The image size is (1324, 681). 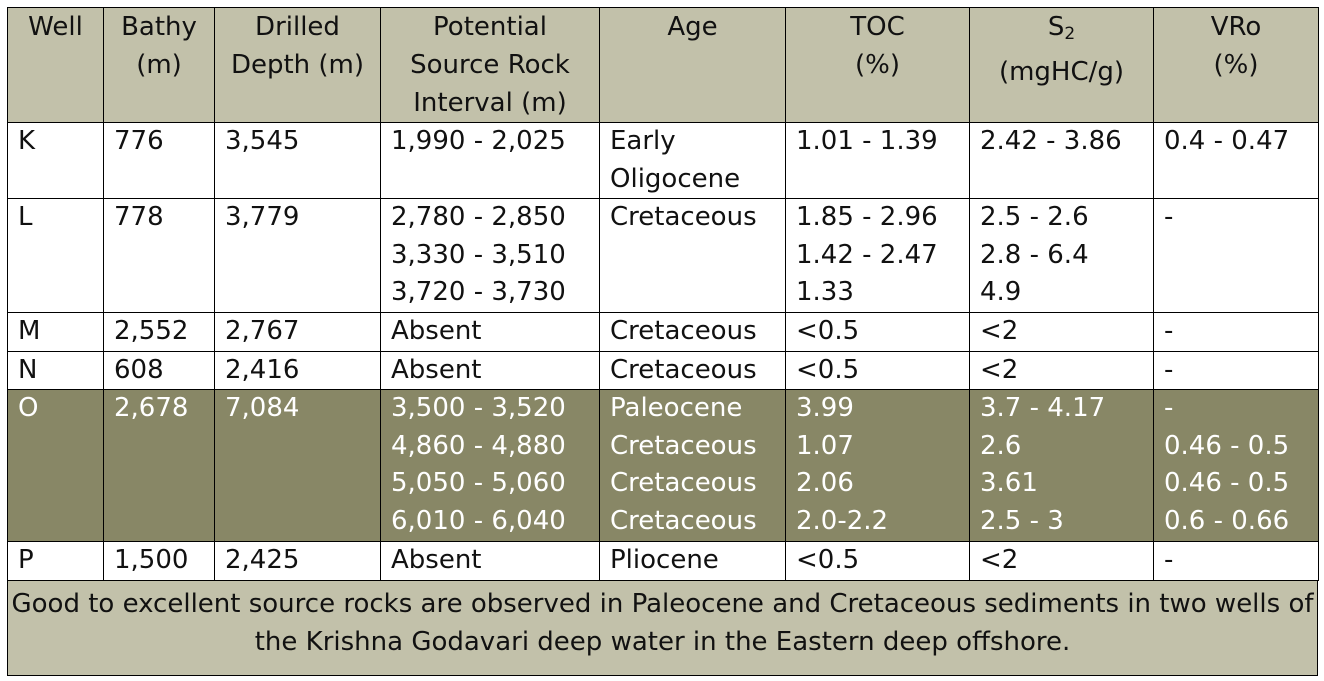 I want to click on header-s2: S2 (mgHC/g), so click(x=1061, y=65).